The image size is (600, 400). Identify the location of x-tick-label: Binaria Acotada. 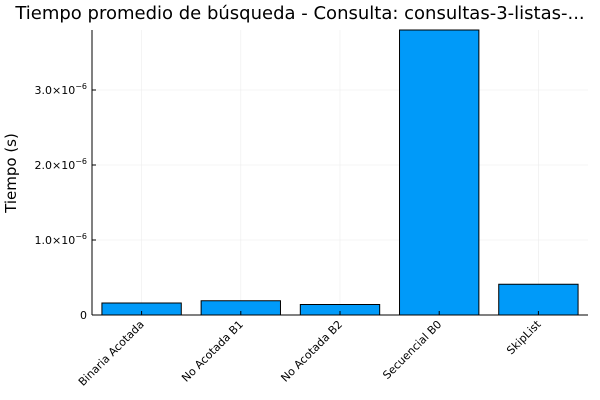
(111, 353).